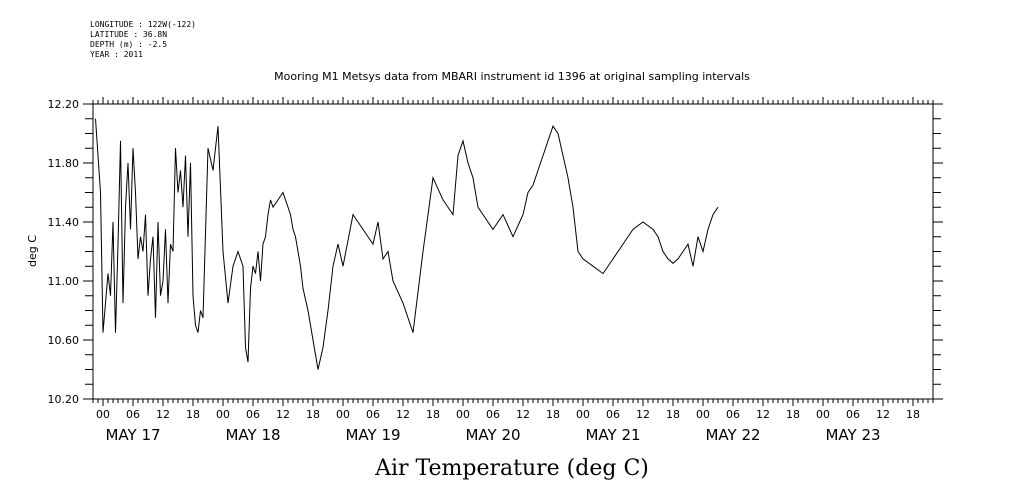  I want to click on x-day-label: MAY 20, so click(492, 435).